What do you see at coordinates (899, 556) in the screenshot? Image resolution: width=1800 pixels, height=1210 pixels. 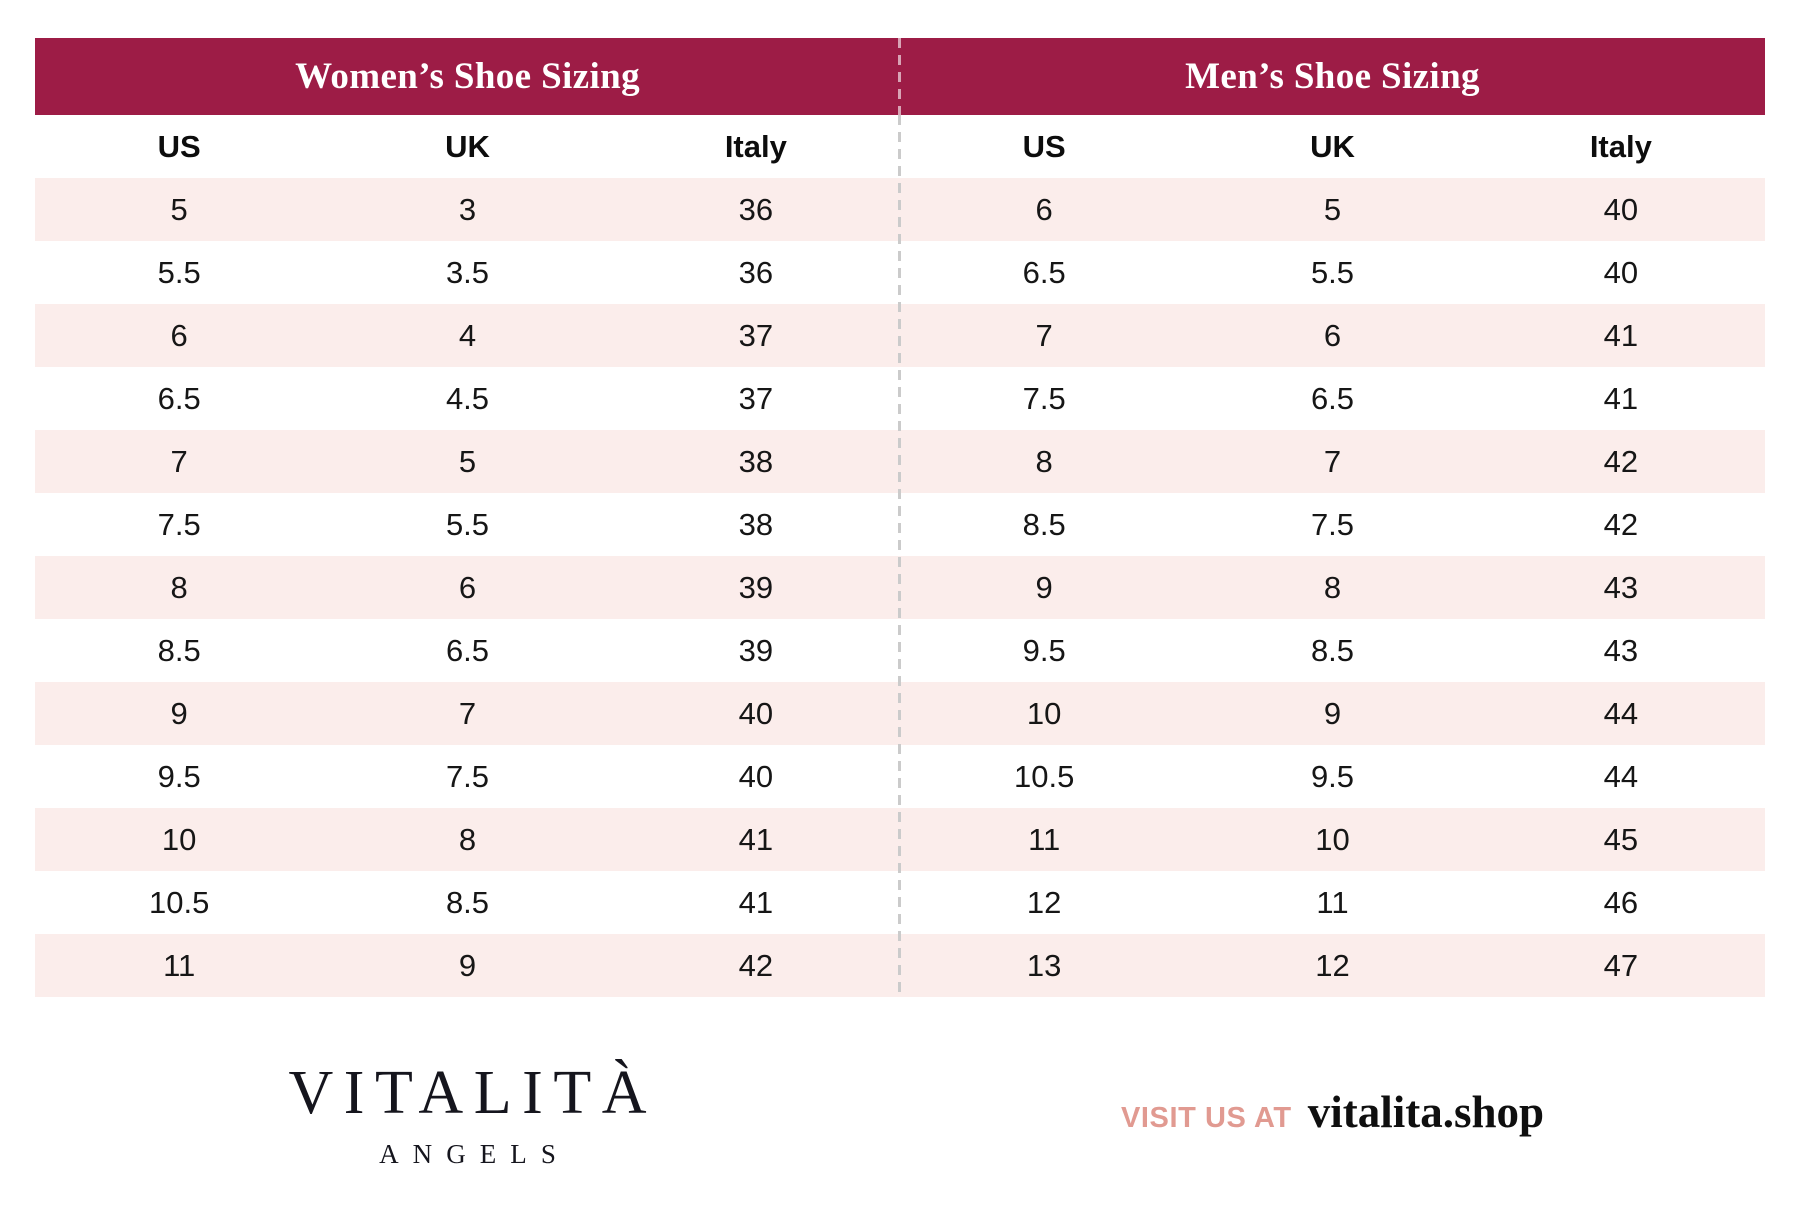 I see `center-divider-body-segment` at bounding box center [899, 556].